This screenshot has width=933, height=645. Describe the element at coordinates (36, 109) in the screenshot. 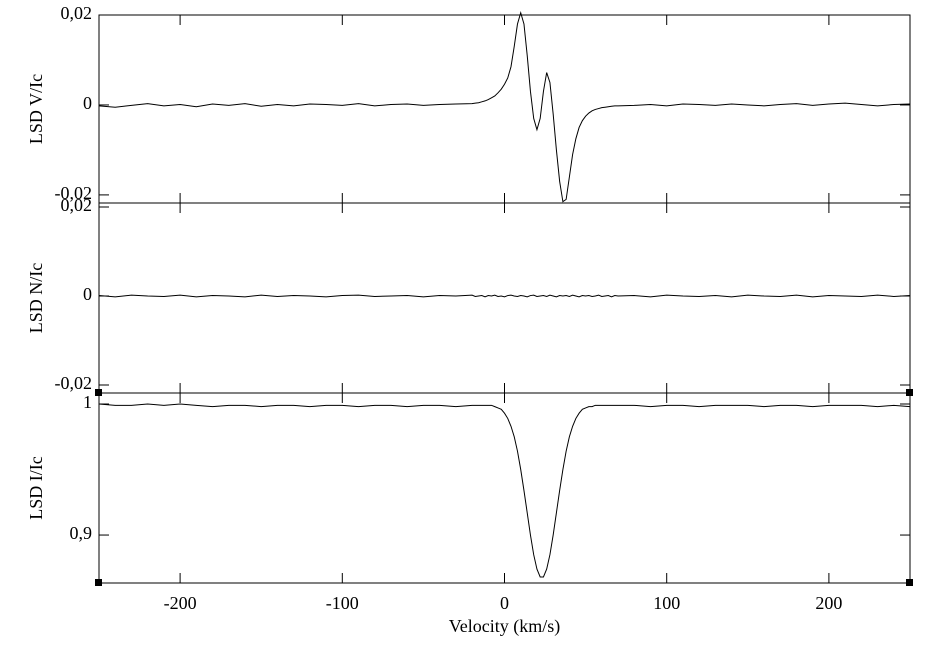

I see `y-axis-label: LSD V/Ic` at that location.